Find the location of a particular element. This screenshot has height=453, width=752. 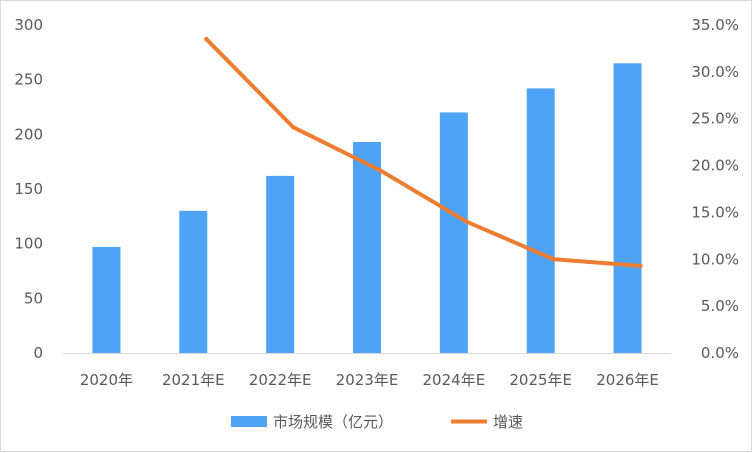

right-axis-ticks: 0.0% 5.0% 10.0% 15.0% 20.0% 25.0% 30.0% 35.0% is located at coordinates (715, 189).